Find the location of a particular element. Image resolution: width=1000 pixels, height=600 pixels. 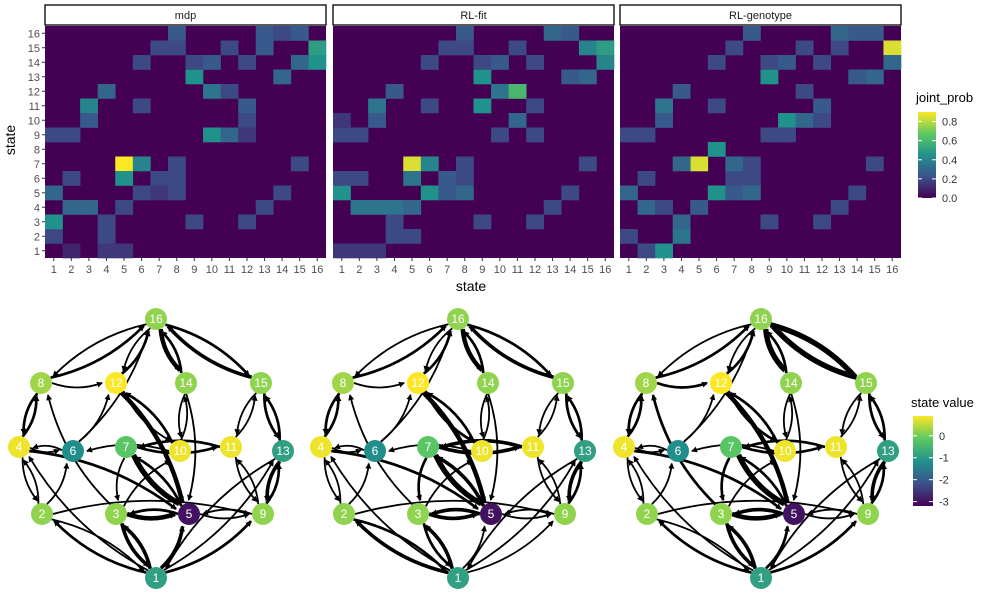

legend-tick-label: 0.6 is located at coordinates (949, 142).